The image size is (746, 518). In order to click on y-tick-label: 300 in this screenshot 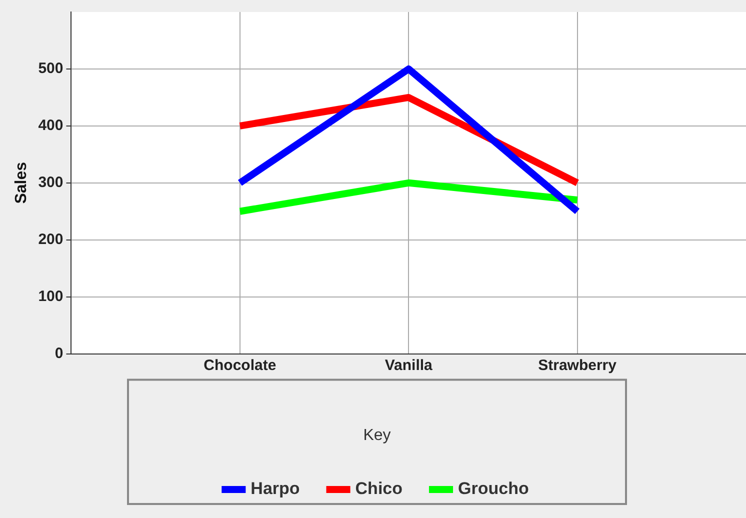, I will do `click(51, 183)`.